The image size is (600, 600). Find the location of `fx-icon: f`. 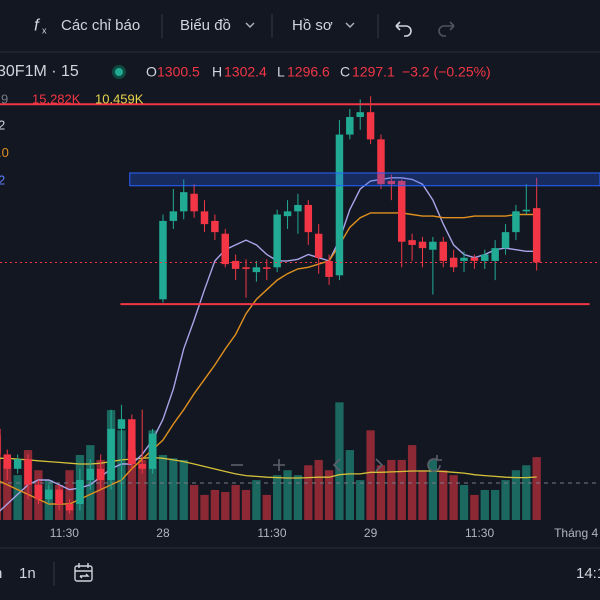

fx-icon: f is located at coordinates (37, 24).